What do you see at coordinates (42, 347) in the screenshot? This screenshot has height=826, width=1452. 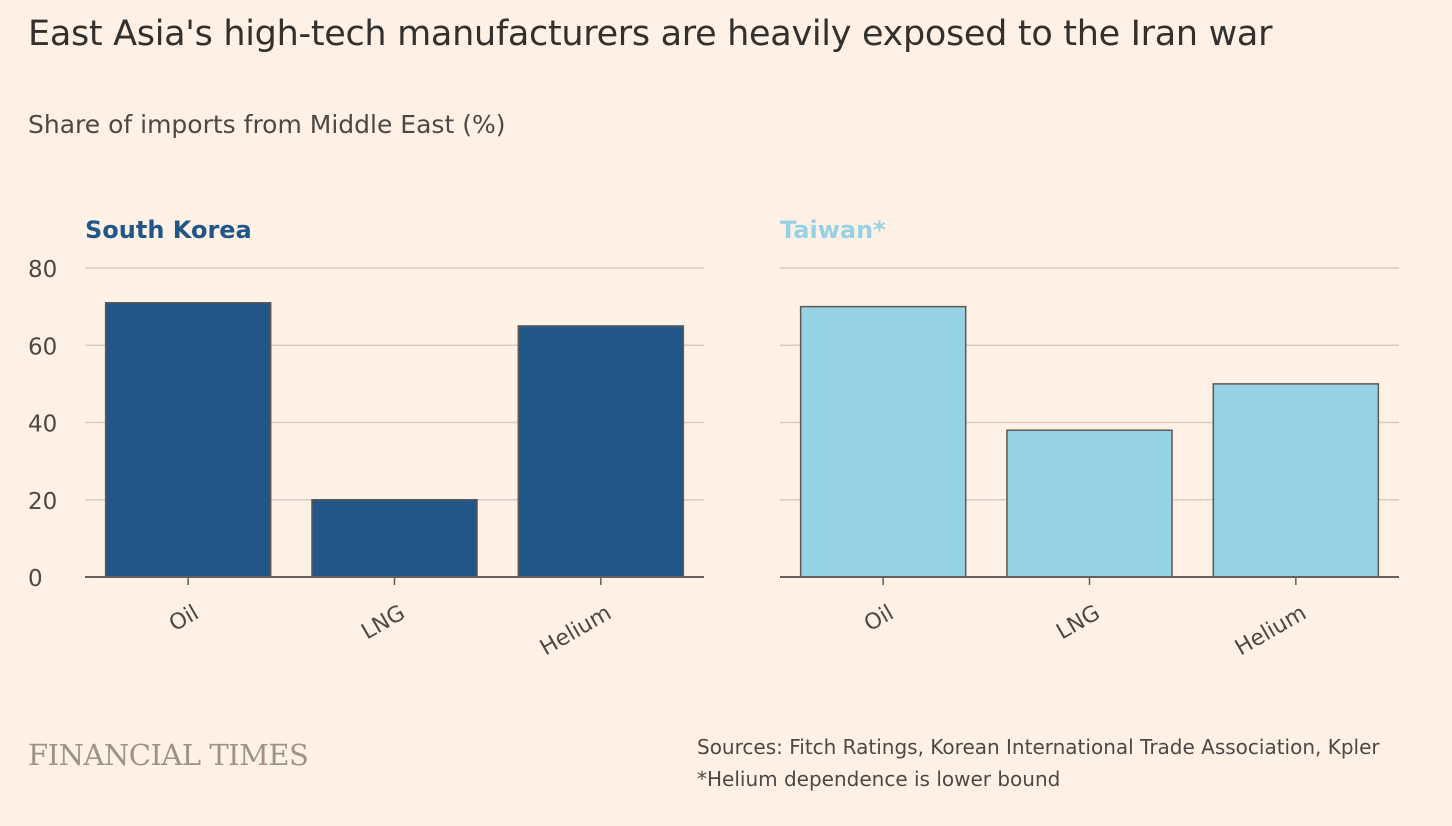 I see `y-tick-label: 60` at bounding box center [42, 347].